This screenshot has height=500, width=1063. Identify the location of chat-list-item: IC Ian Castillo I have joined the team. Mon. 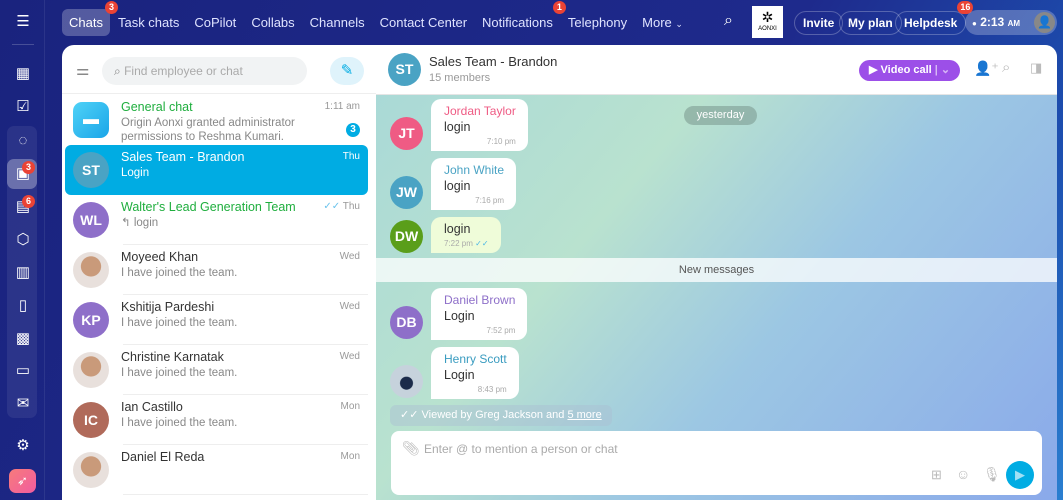
(216, 420).